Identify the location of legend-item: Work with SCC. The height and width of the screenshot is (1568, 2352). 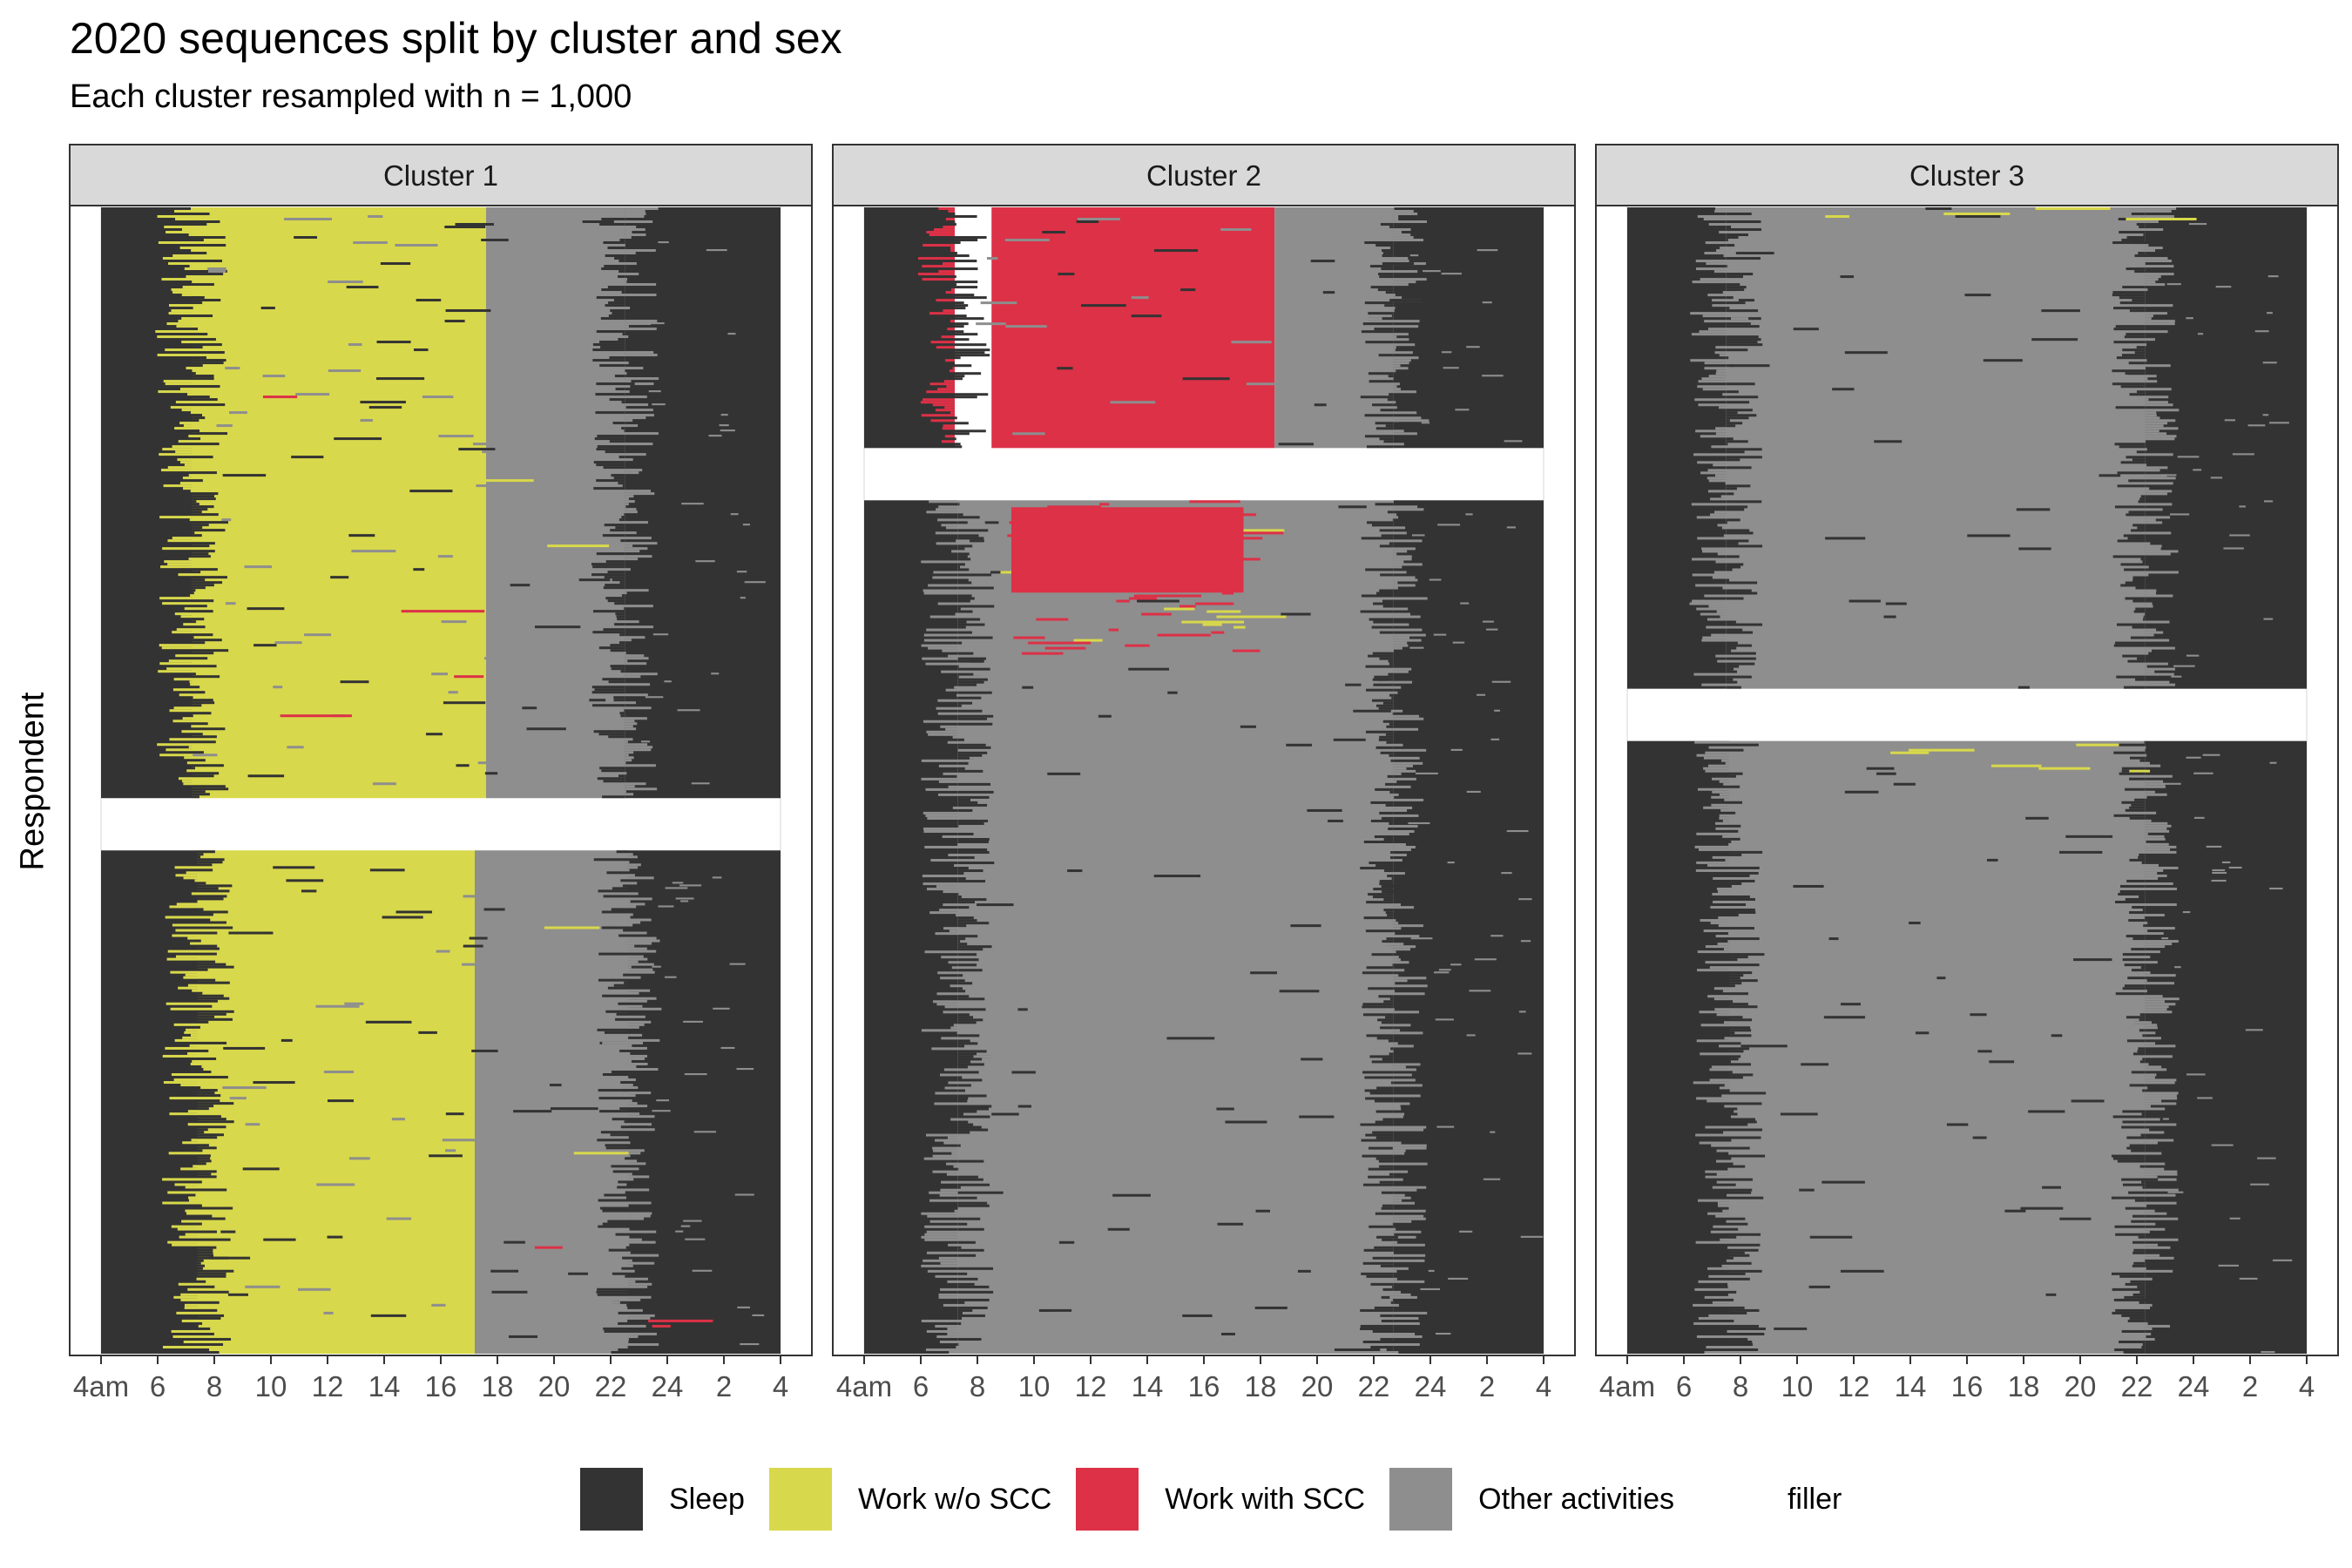
(1221, 1499).